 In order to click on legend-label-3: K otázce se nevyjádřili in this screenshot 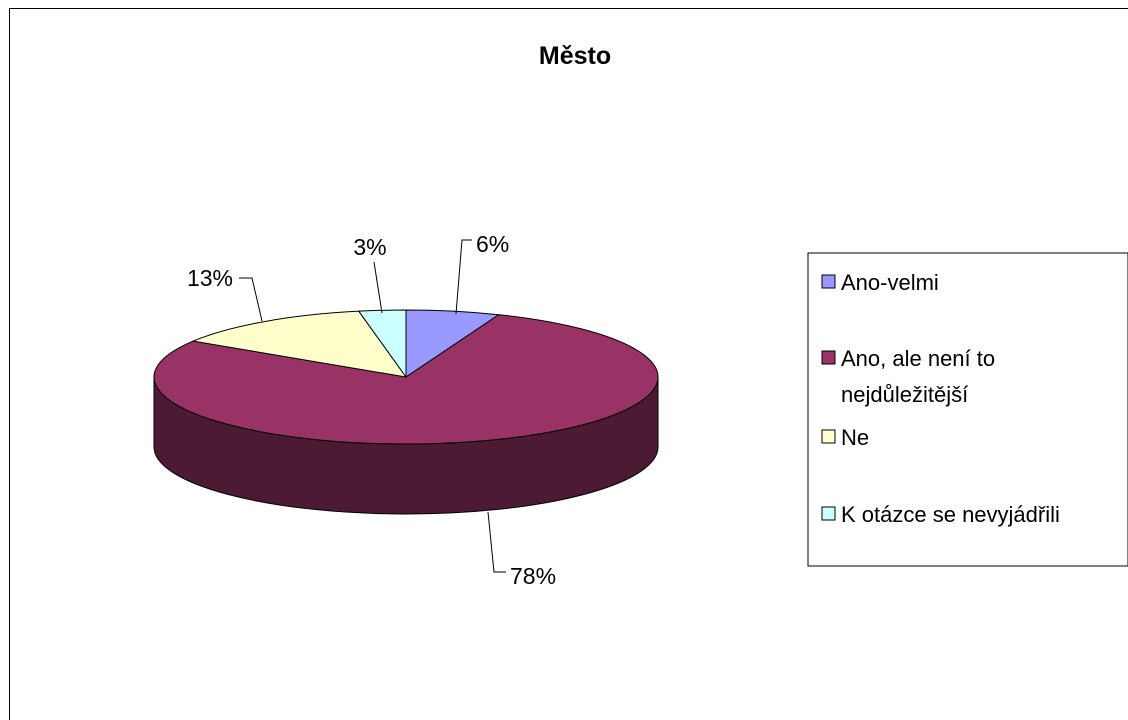, I will do `click(950, 514)`.